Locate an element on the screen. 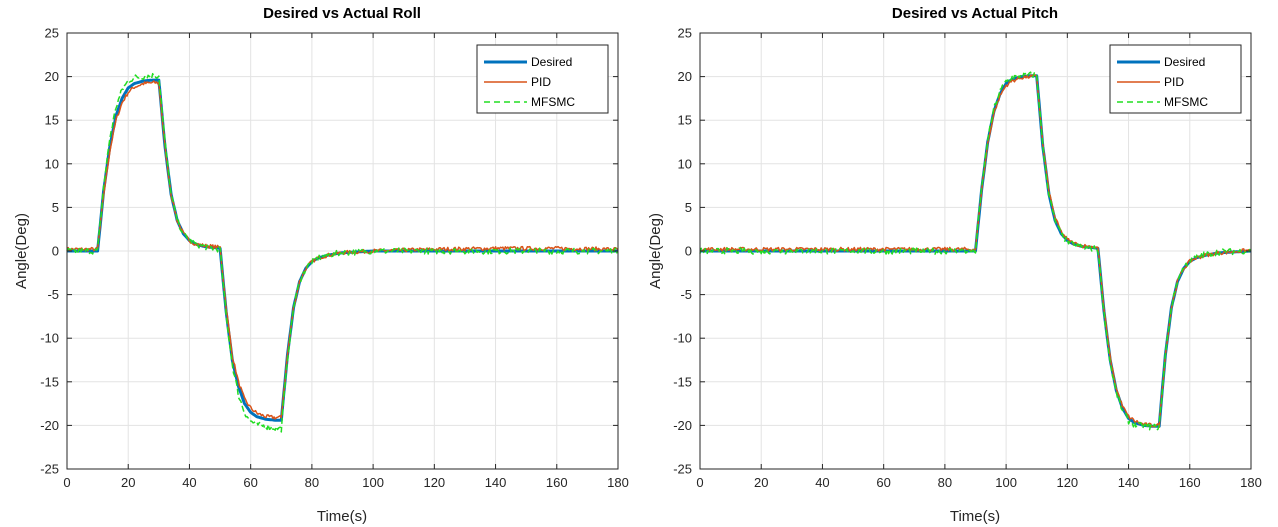 Image resolution: width=1278 pixels, height=527 pixels. chart-title: Desired vs Actual Roll is located at coordinates (342, 13).